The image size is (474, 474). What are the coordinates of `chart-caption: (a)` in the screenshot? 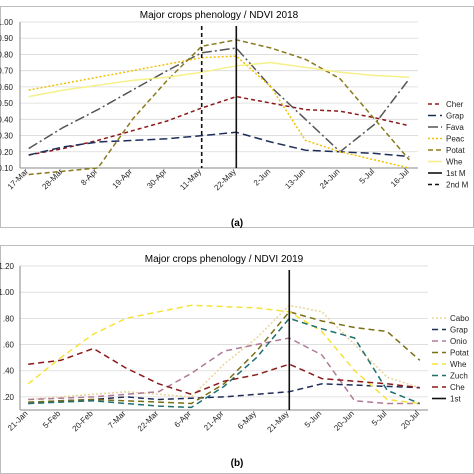 It's located at (237, 223).